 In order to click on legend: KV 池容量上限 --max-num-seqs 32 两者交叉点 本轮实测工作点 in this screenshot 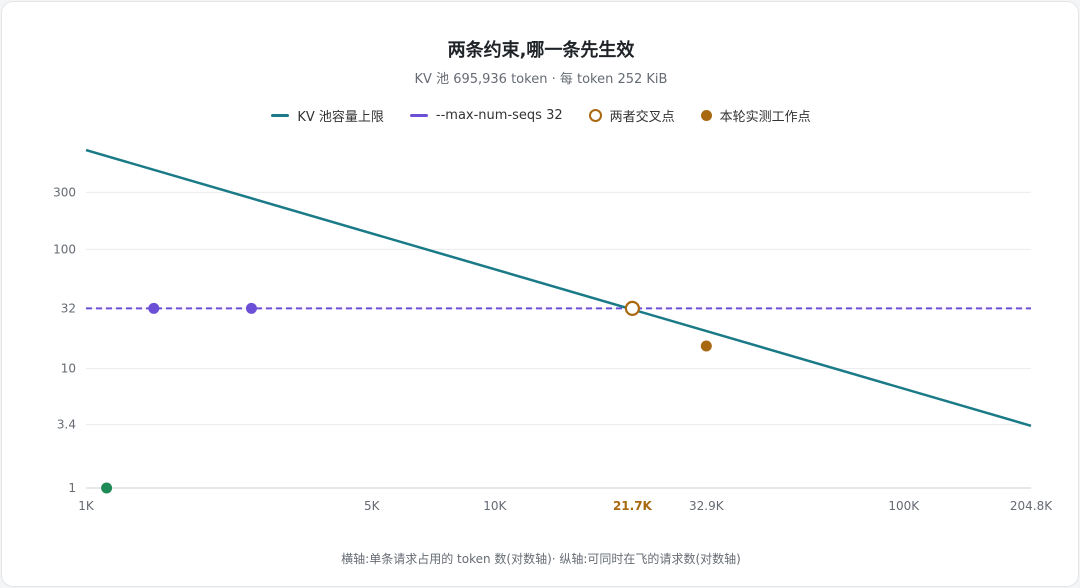, I will do `click(541, 115)`.